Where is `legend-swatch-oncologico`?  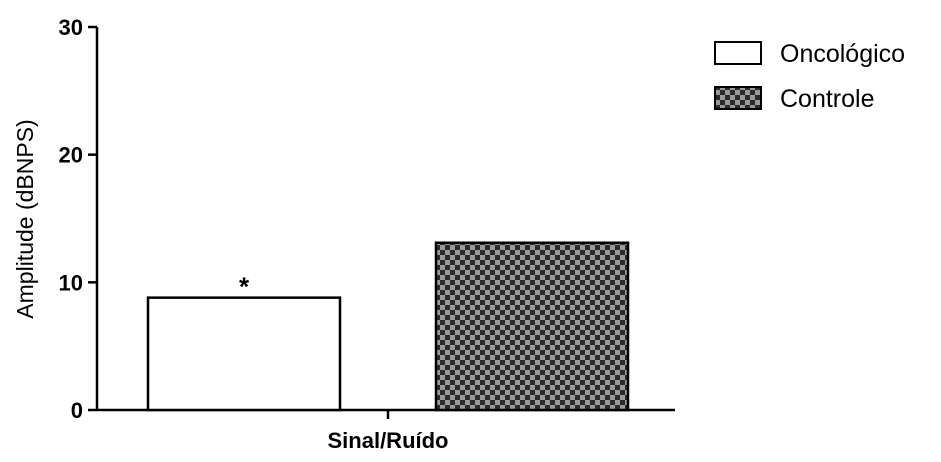 legend-swatch-oncologico is located at coordinates (738, 53).